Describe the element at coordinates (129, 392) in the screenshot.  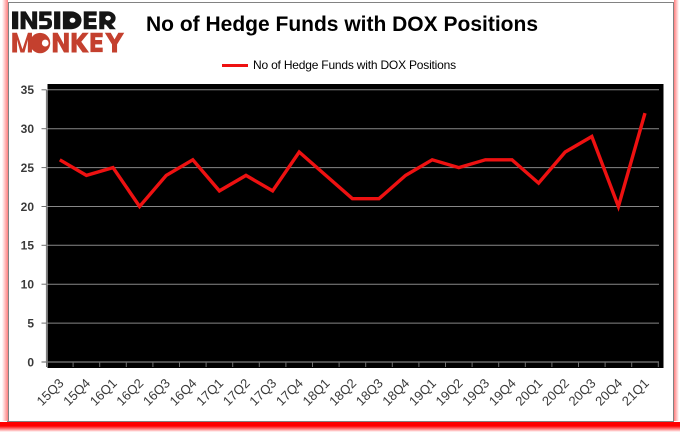
I see `svg-text: 16Q2` at that location.